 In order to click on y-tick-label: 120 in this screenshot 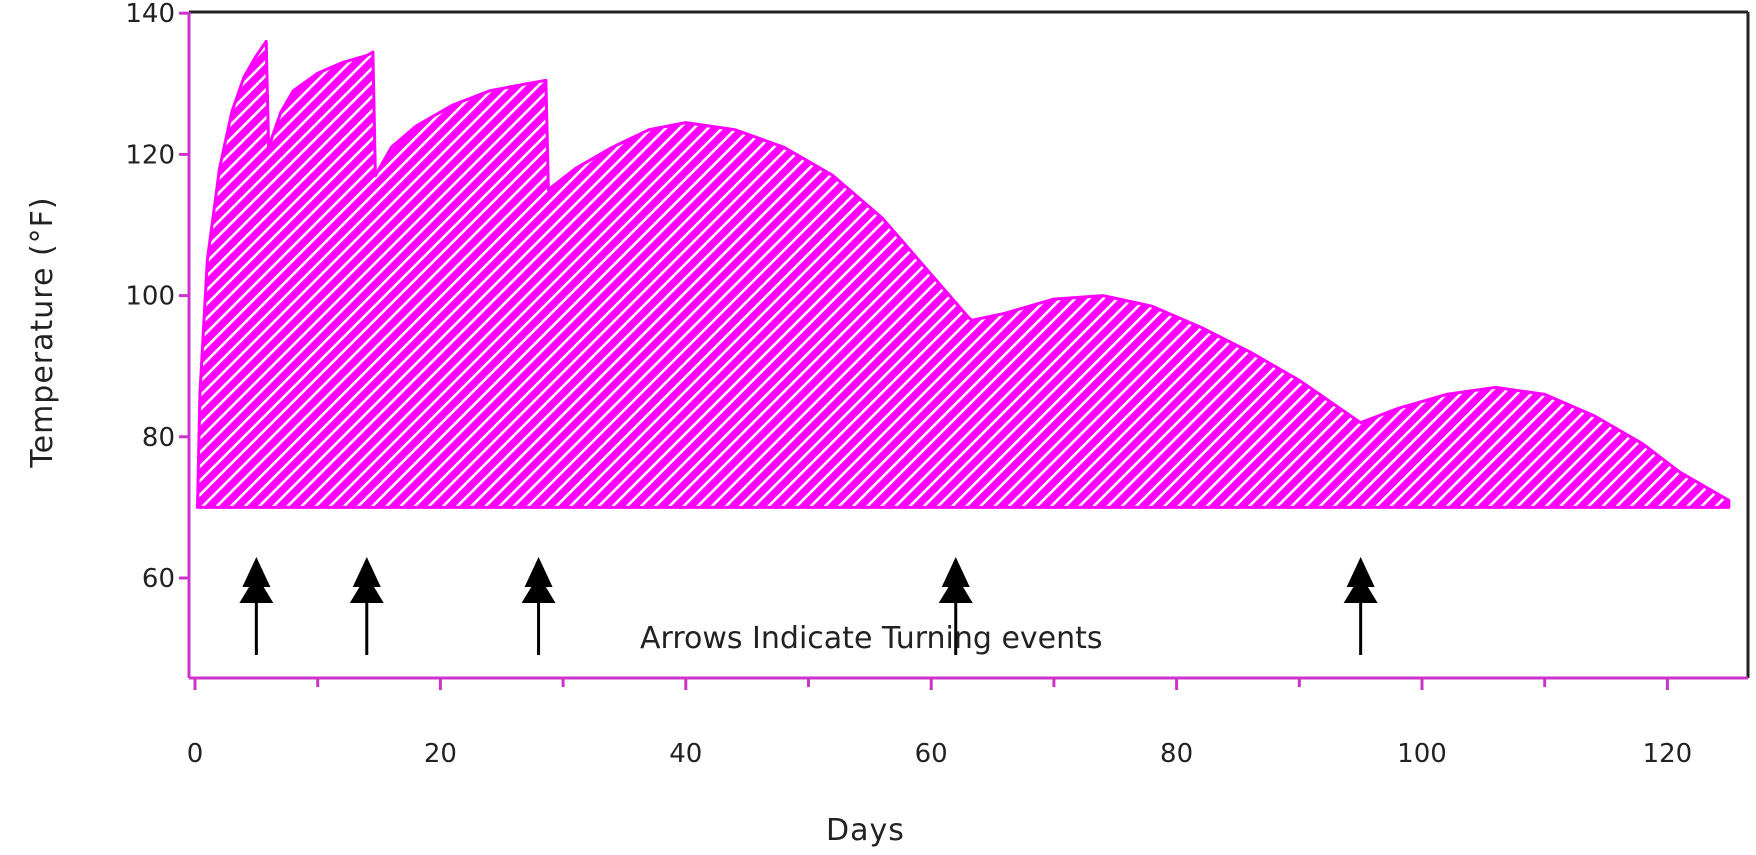, I will do `click(150, 155)`.